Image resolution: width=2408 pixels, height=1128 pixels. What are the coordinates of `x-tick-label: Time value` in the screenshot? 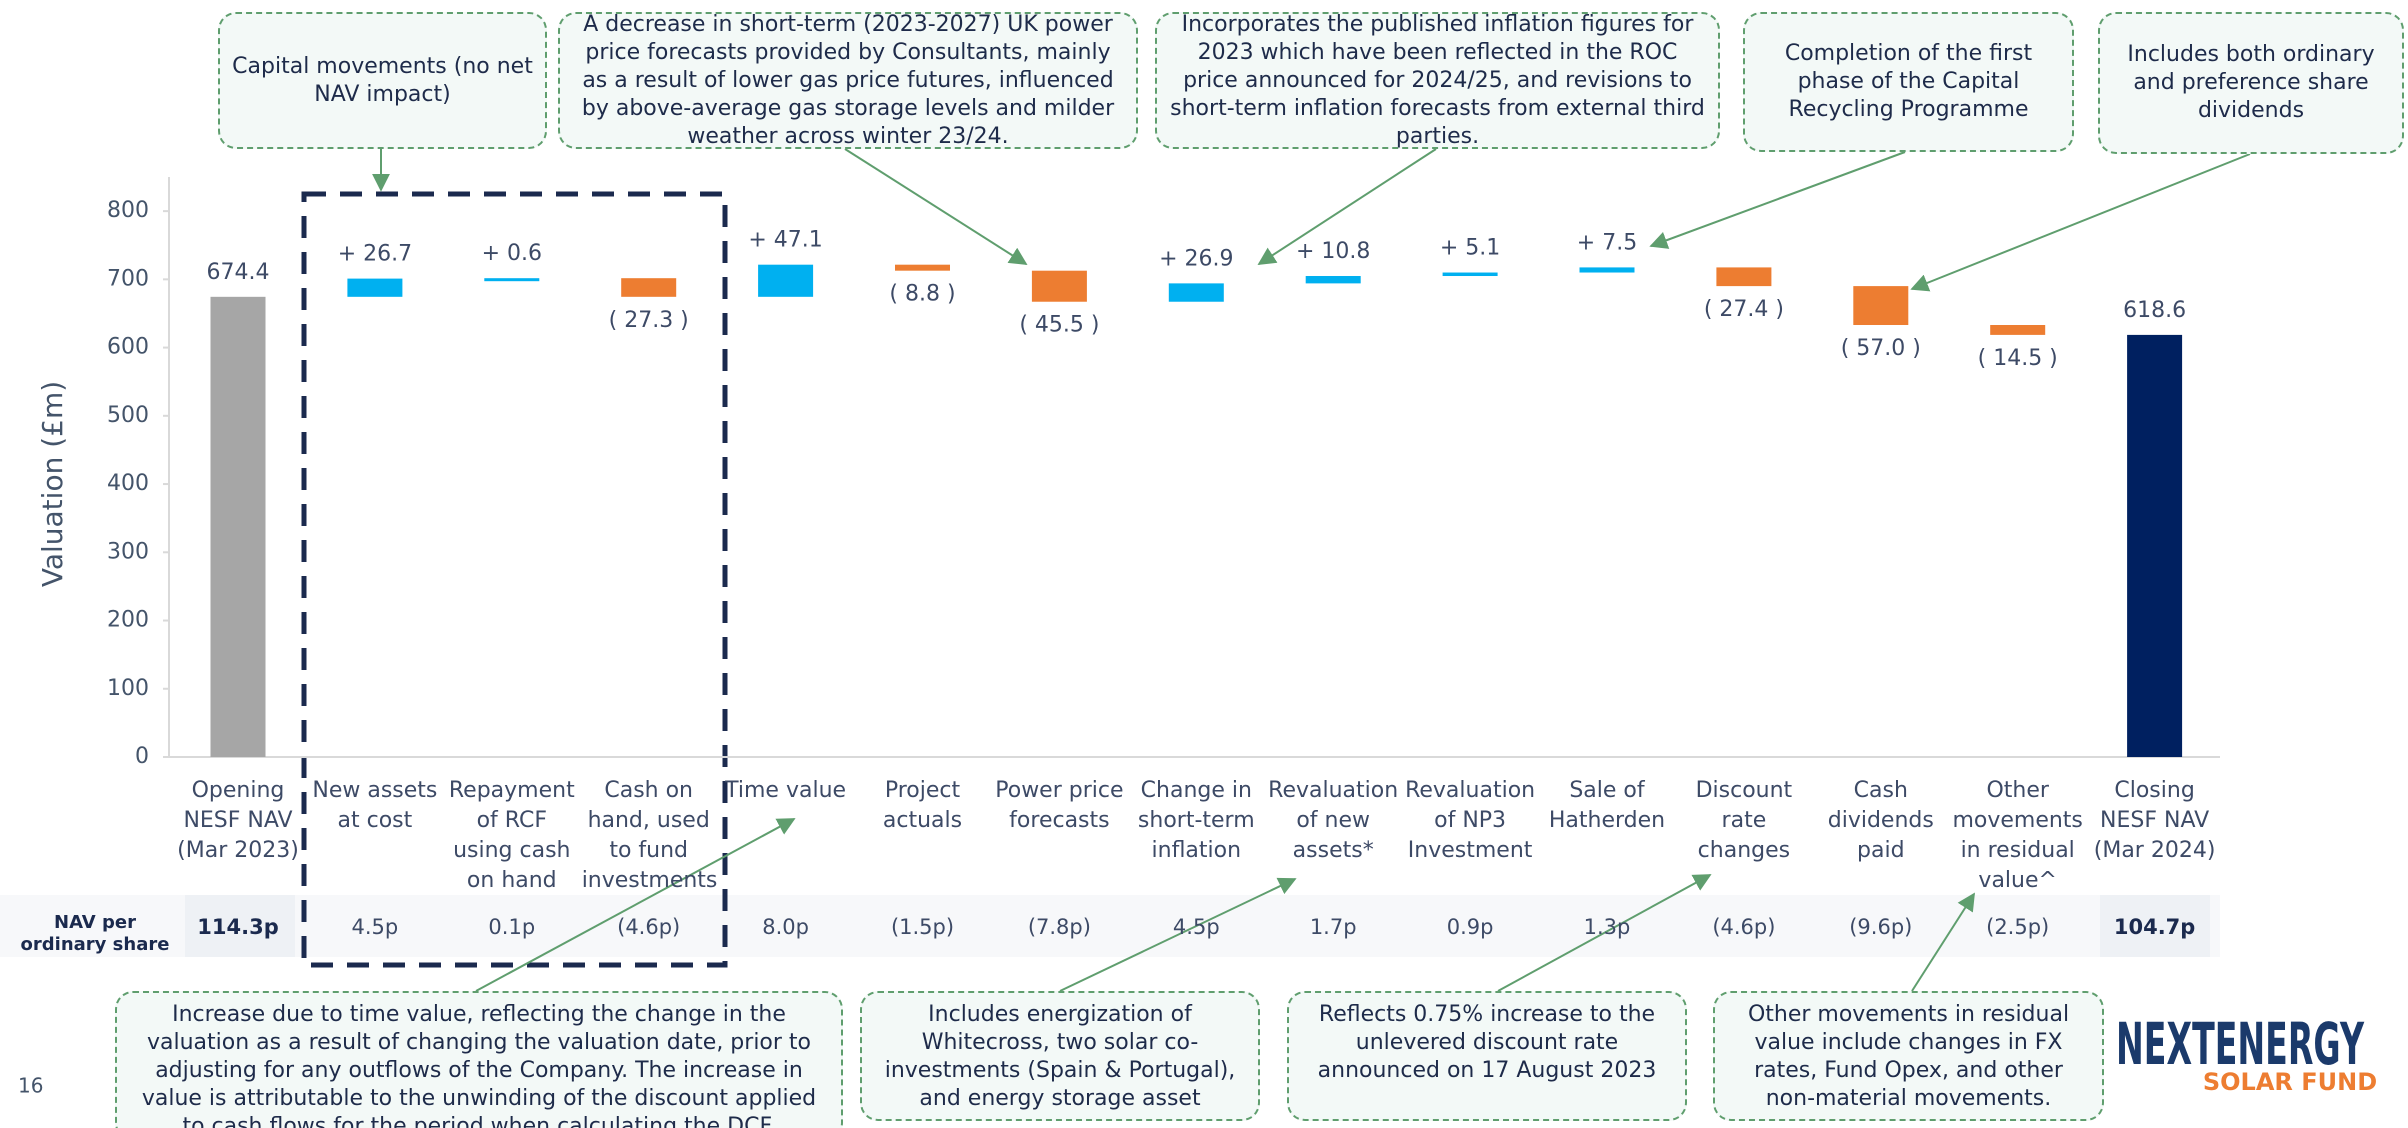 It's located at (786, 790).